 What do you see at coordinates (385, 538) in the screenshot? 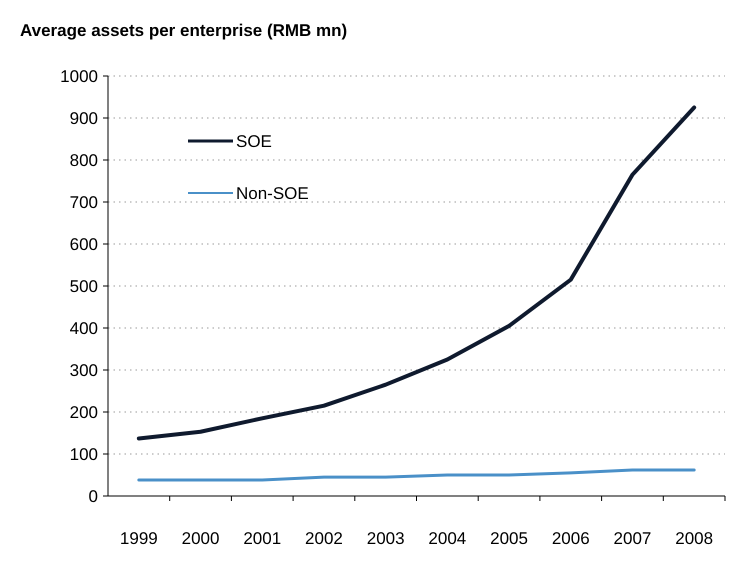
I see `x-tick-label: 2003` at bounding box center [385, 538].